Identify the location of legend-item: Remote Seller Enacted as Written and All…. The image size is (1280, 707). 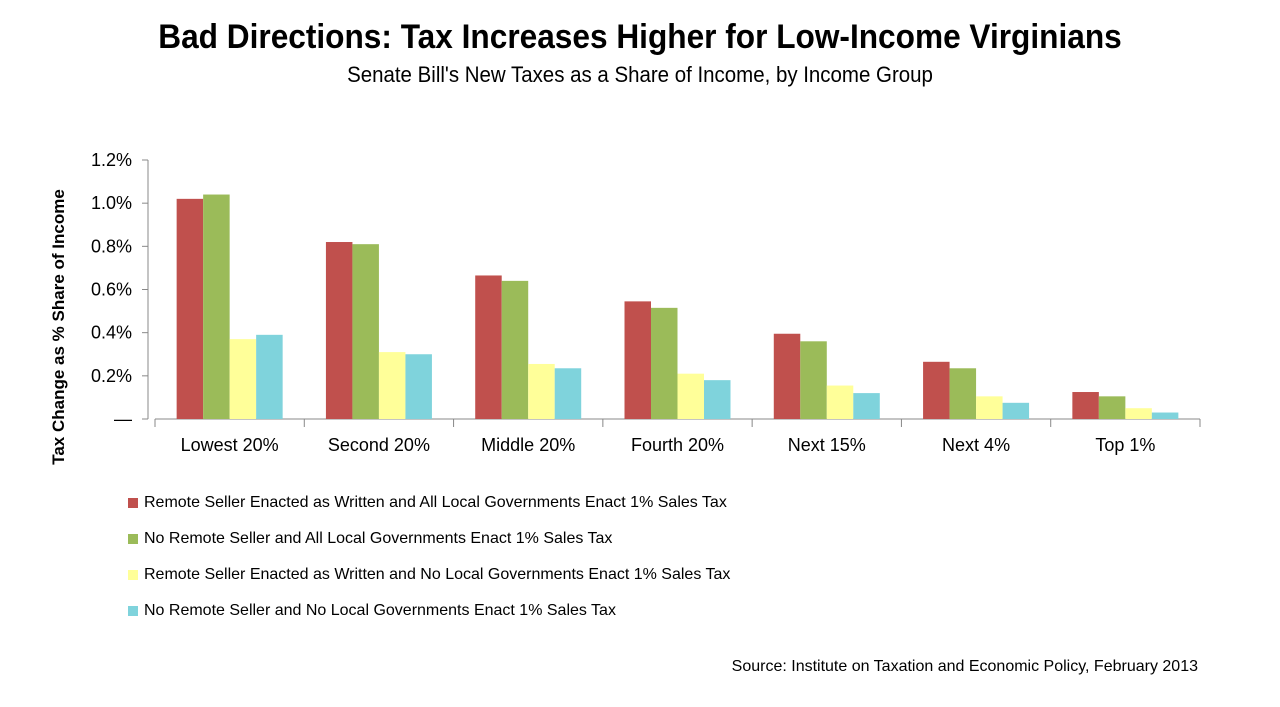
(429, 503).